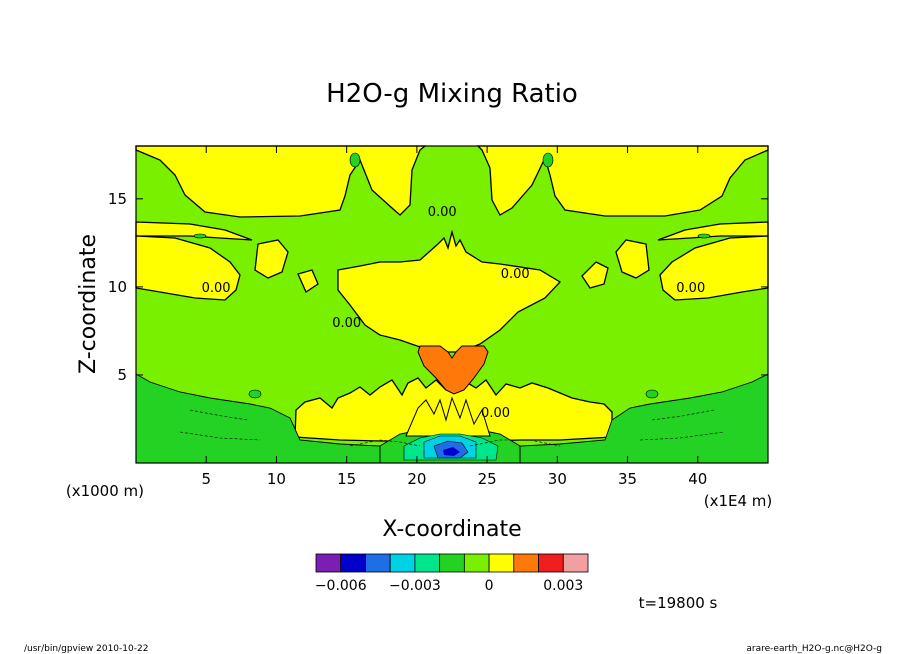  What do you see at coordinates (416, 479) in the screenshot?
I see `x-tick-label: 20` at bounding box center [416, 479].